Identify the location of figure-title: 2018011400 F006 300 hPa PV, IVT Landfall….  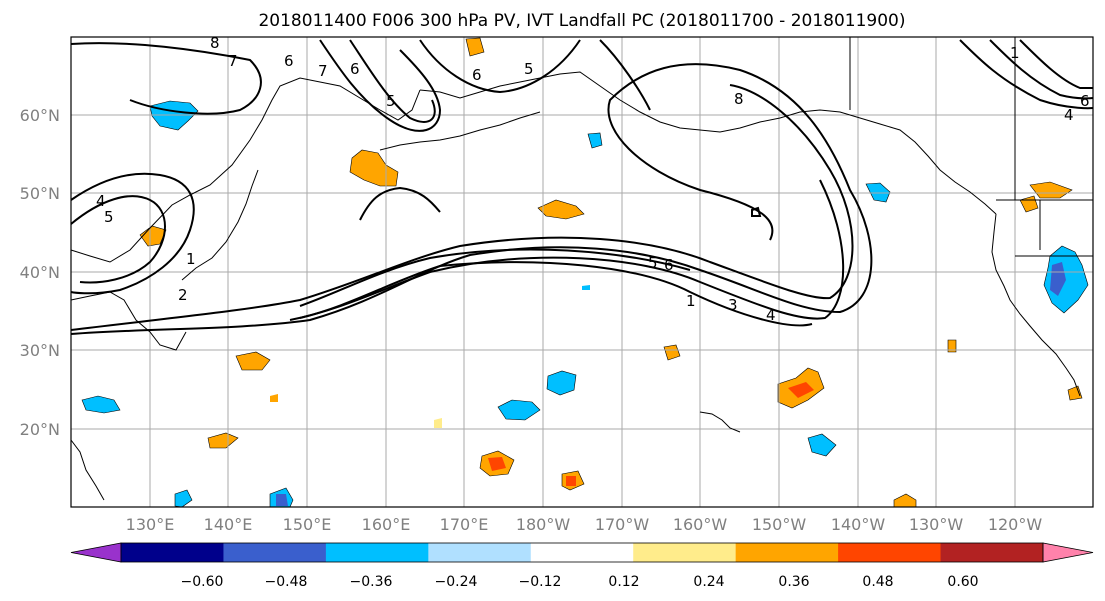
(581, 21).